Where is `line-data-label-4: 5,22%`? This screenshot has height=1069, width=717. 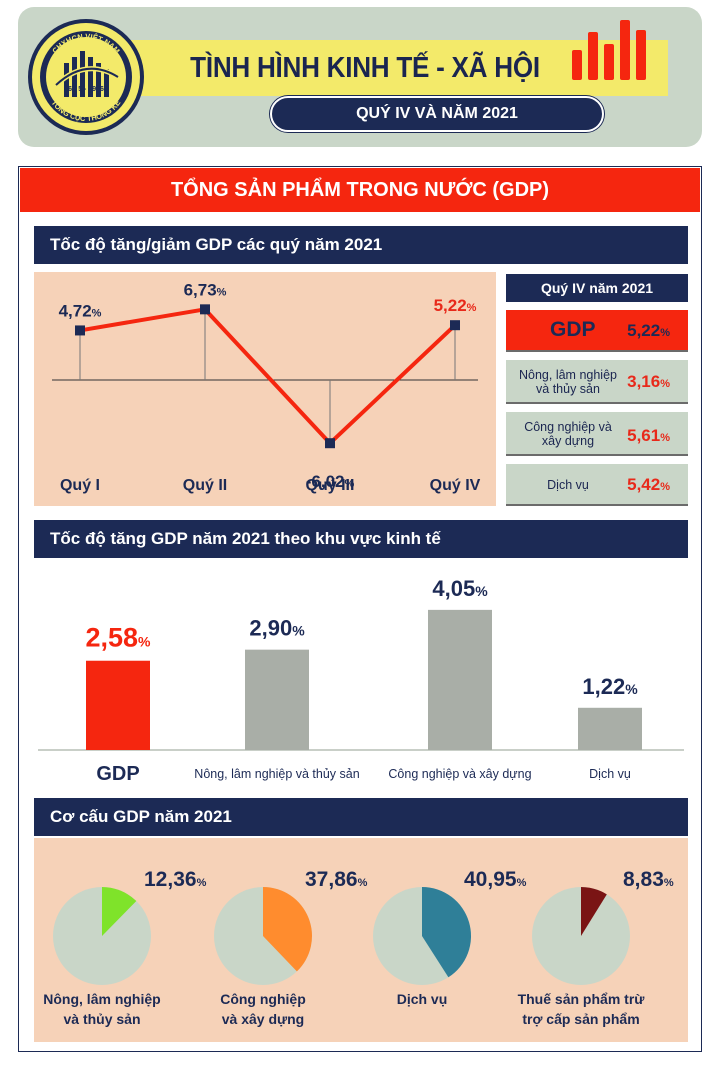 line-data-label-4: 5,22% is located at coordinates (455, 305).